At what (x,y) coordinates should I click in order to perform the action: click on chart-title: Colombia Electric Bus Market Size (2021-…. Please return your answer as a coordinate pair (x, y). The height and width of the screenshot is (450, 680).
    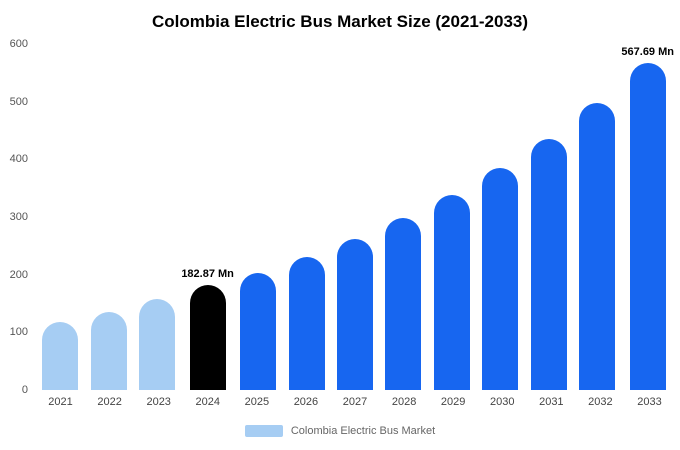
    Looking at the image, I should click on (340, 21).